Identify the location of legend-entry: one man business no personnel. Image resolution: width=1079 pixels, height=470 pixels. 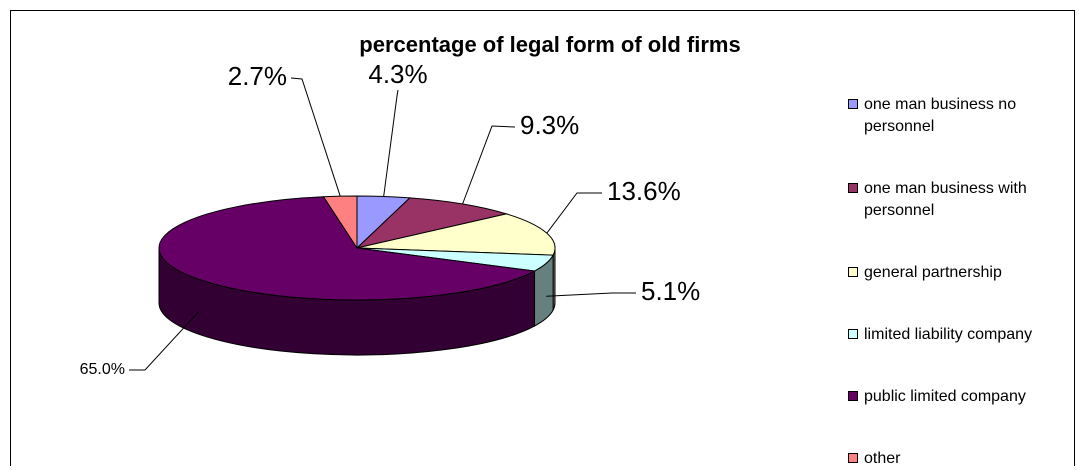
(953, 116).